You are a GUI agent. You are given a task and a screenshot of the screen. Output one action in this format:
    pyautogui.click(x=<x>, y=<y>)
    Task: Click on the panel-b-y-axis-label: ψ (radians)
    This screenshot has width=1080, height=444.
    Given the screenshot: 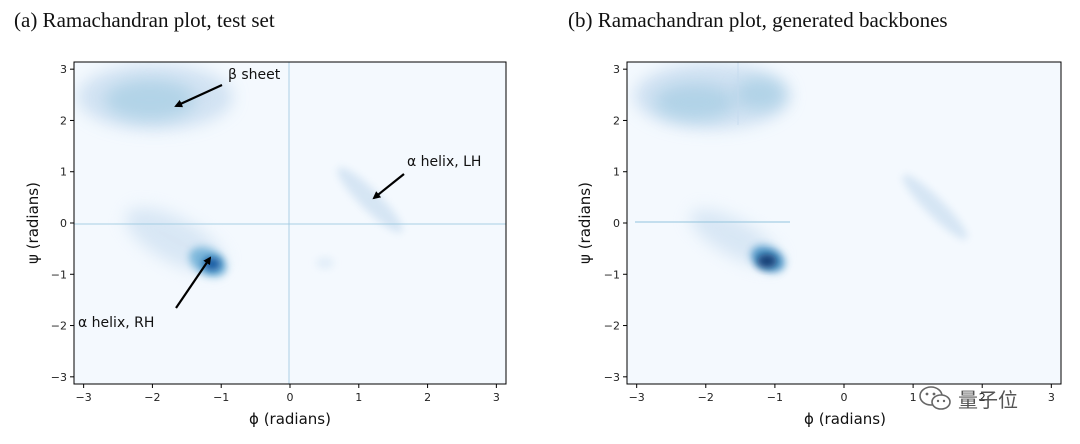 What is the action you would take?
    pyautogui.click(x=585, y=223)
    